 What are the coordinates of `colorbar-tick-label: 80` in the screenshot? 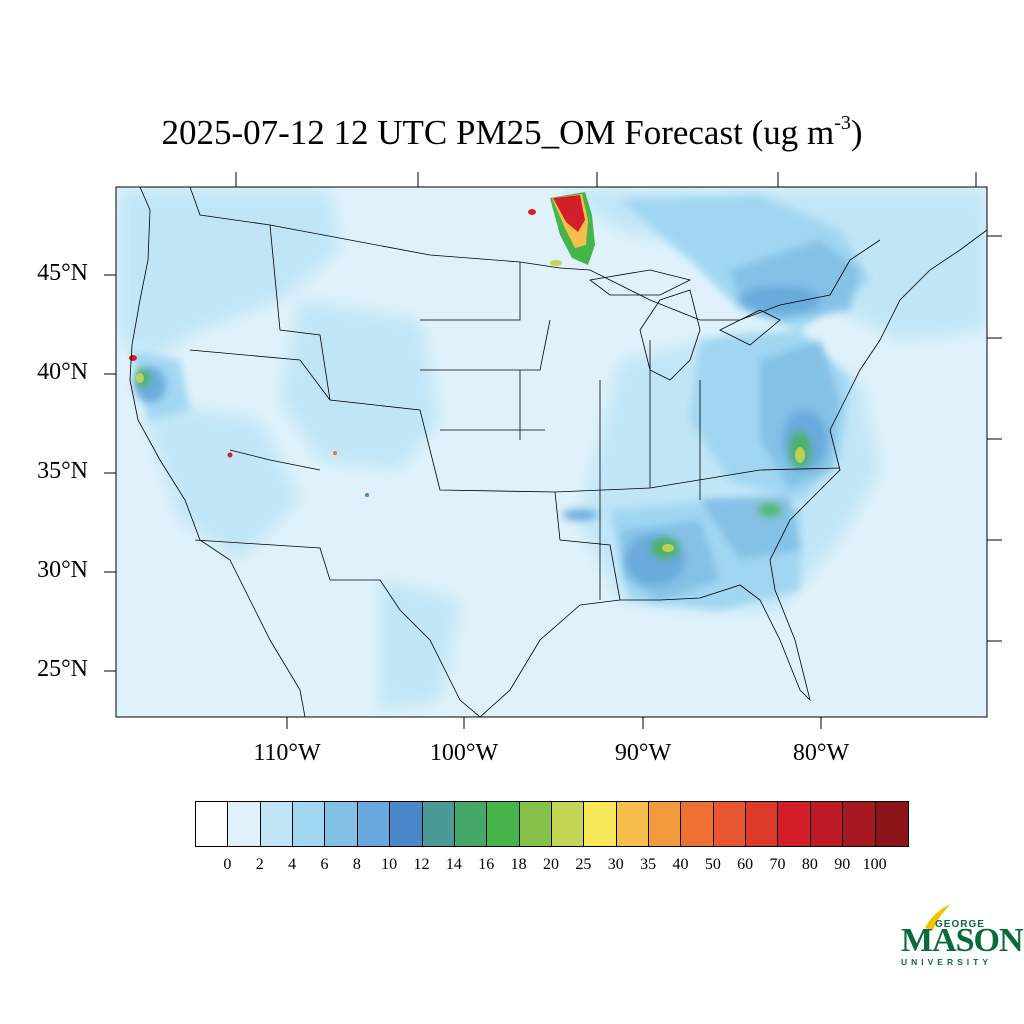 It's located at (809, 864).